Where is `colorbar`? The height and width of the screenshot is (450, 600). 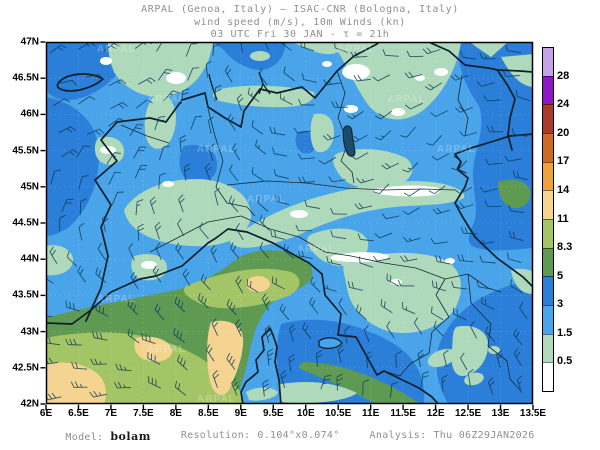
colorbar is located at coordinates (548, 219).